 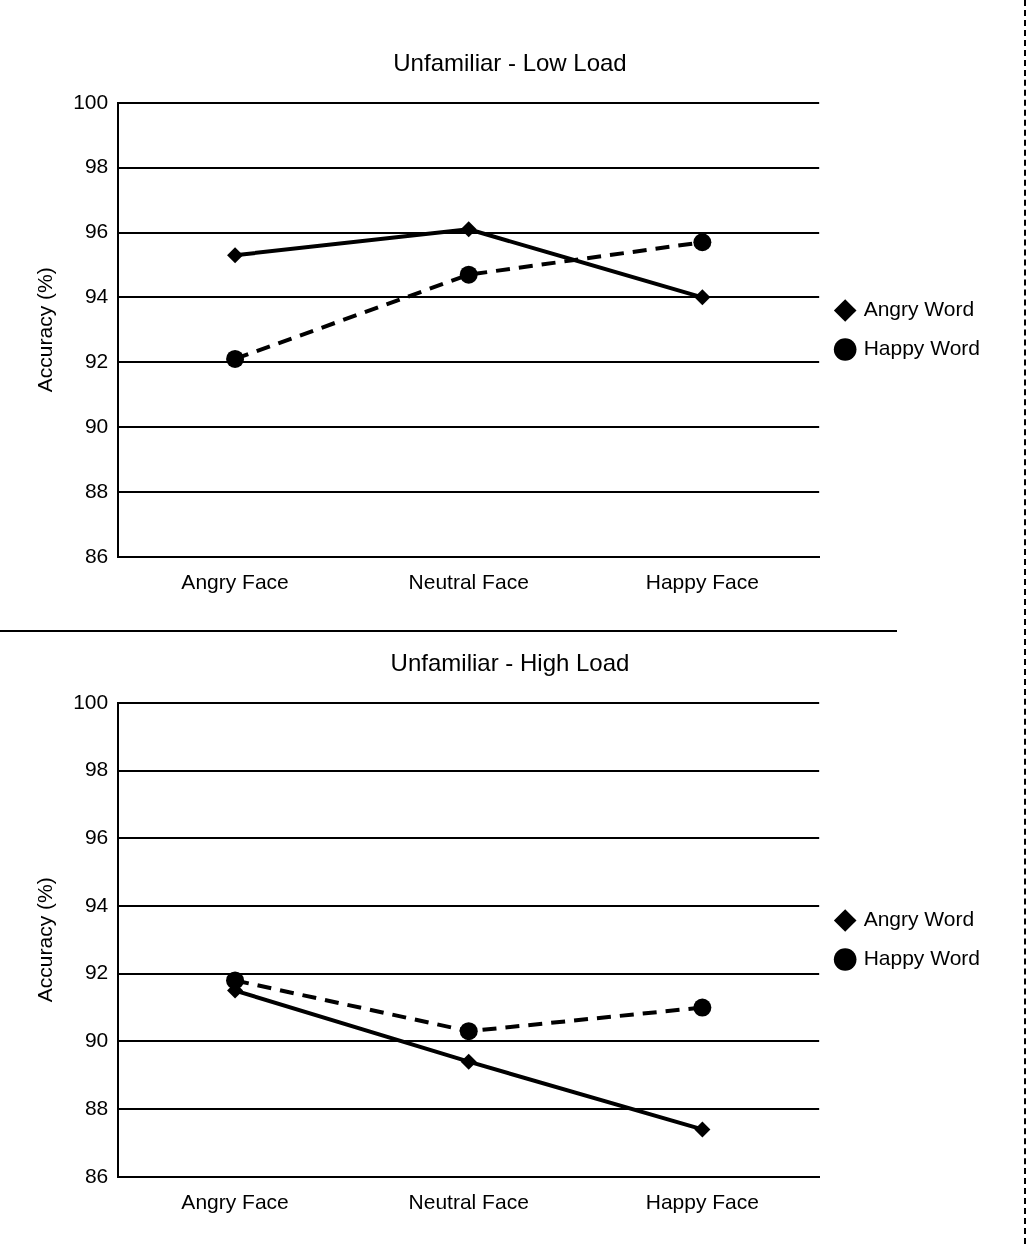 I want to click on chart-title: Unfamiliar - High Load, so click(x=510, y=663).